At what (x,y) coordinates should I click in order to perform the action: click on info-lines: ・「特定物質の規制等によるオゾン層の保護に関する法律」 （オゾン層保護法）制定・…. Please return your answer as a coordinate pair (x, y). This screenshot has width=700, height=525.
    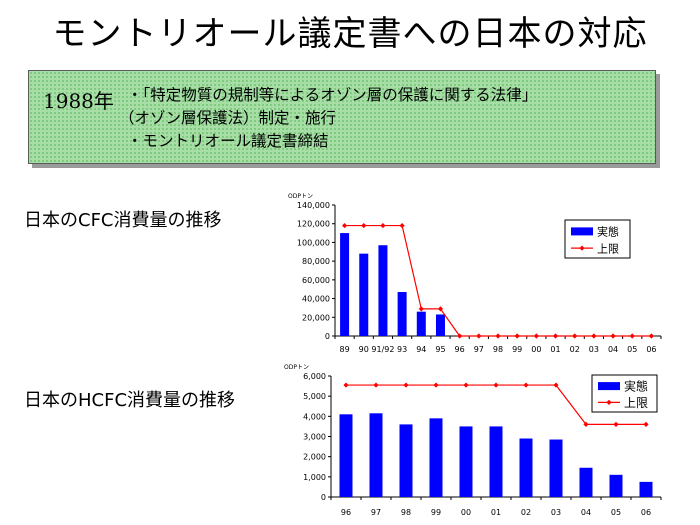
    Looking at the image, I should click on (328, 118).